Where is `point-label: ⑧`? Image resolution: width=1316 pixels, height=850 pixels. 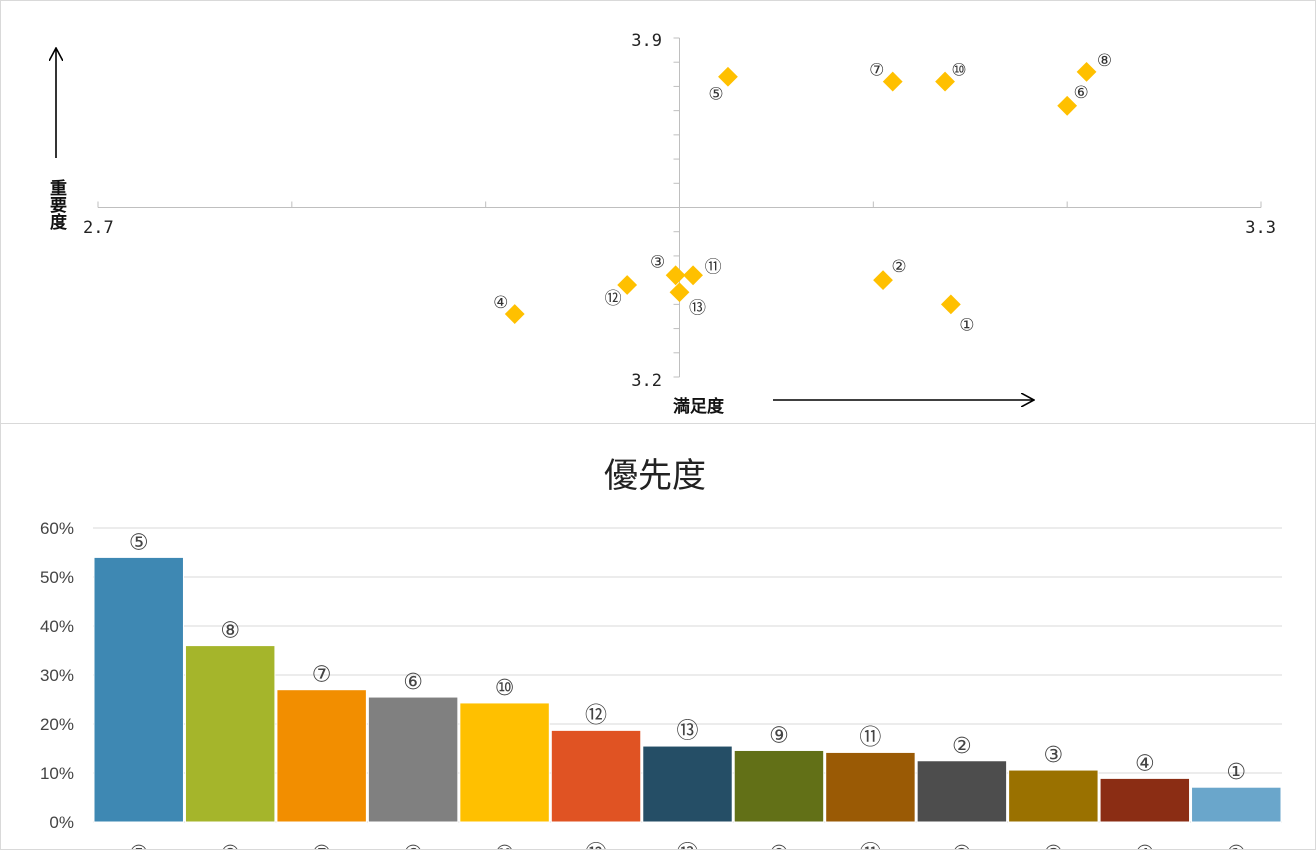
point-label: ⑧ is located at coordinates (1104, 61).